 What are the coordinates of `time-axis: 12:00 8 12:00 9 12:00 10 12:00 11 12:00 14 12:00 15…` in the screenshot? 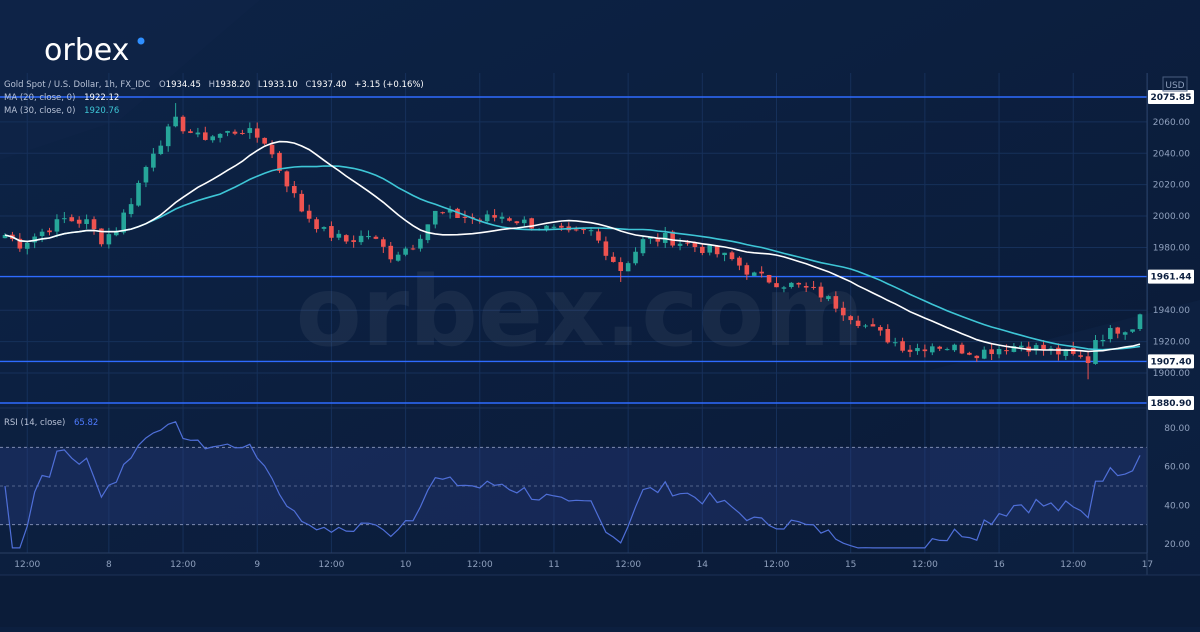 It's located at (583, 565).